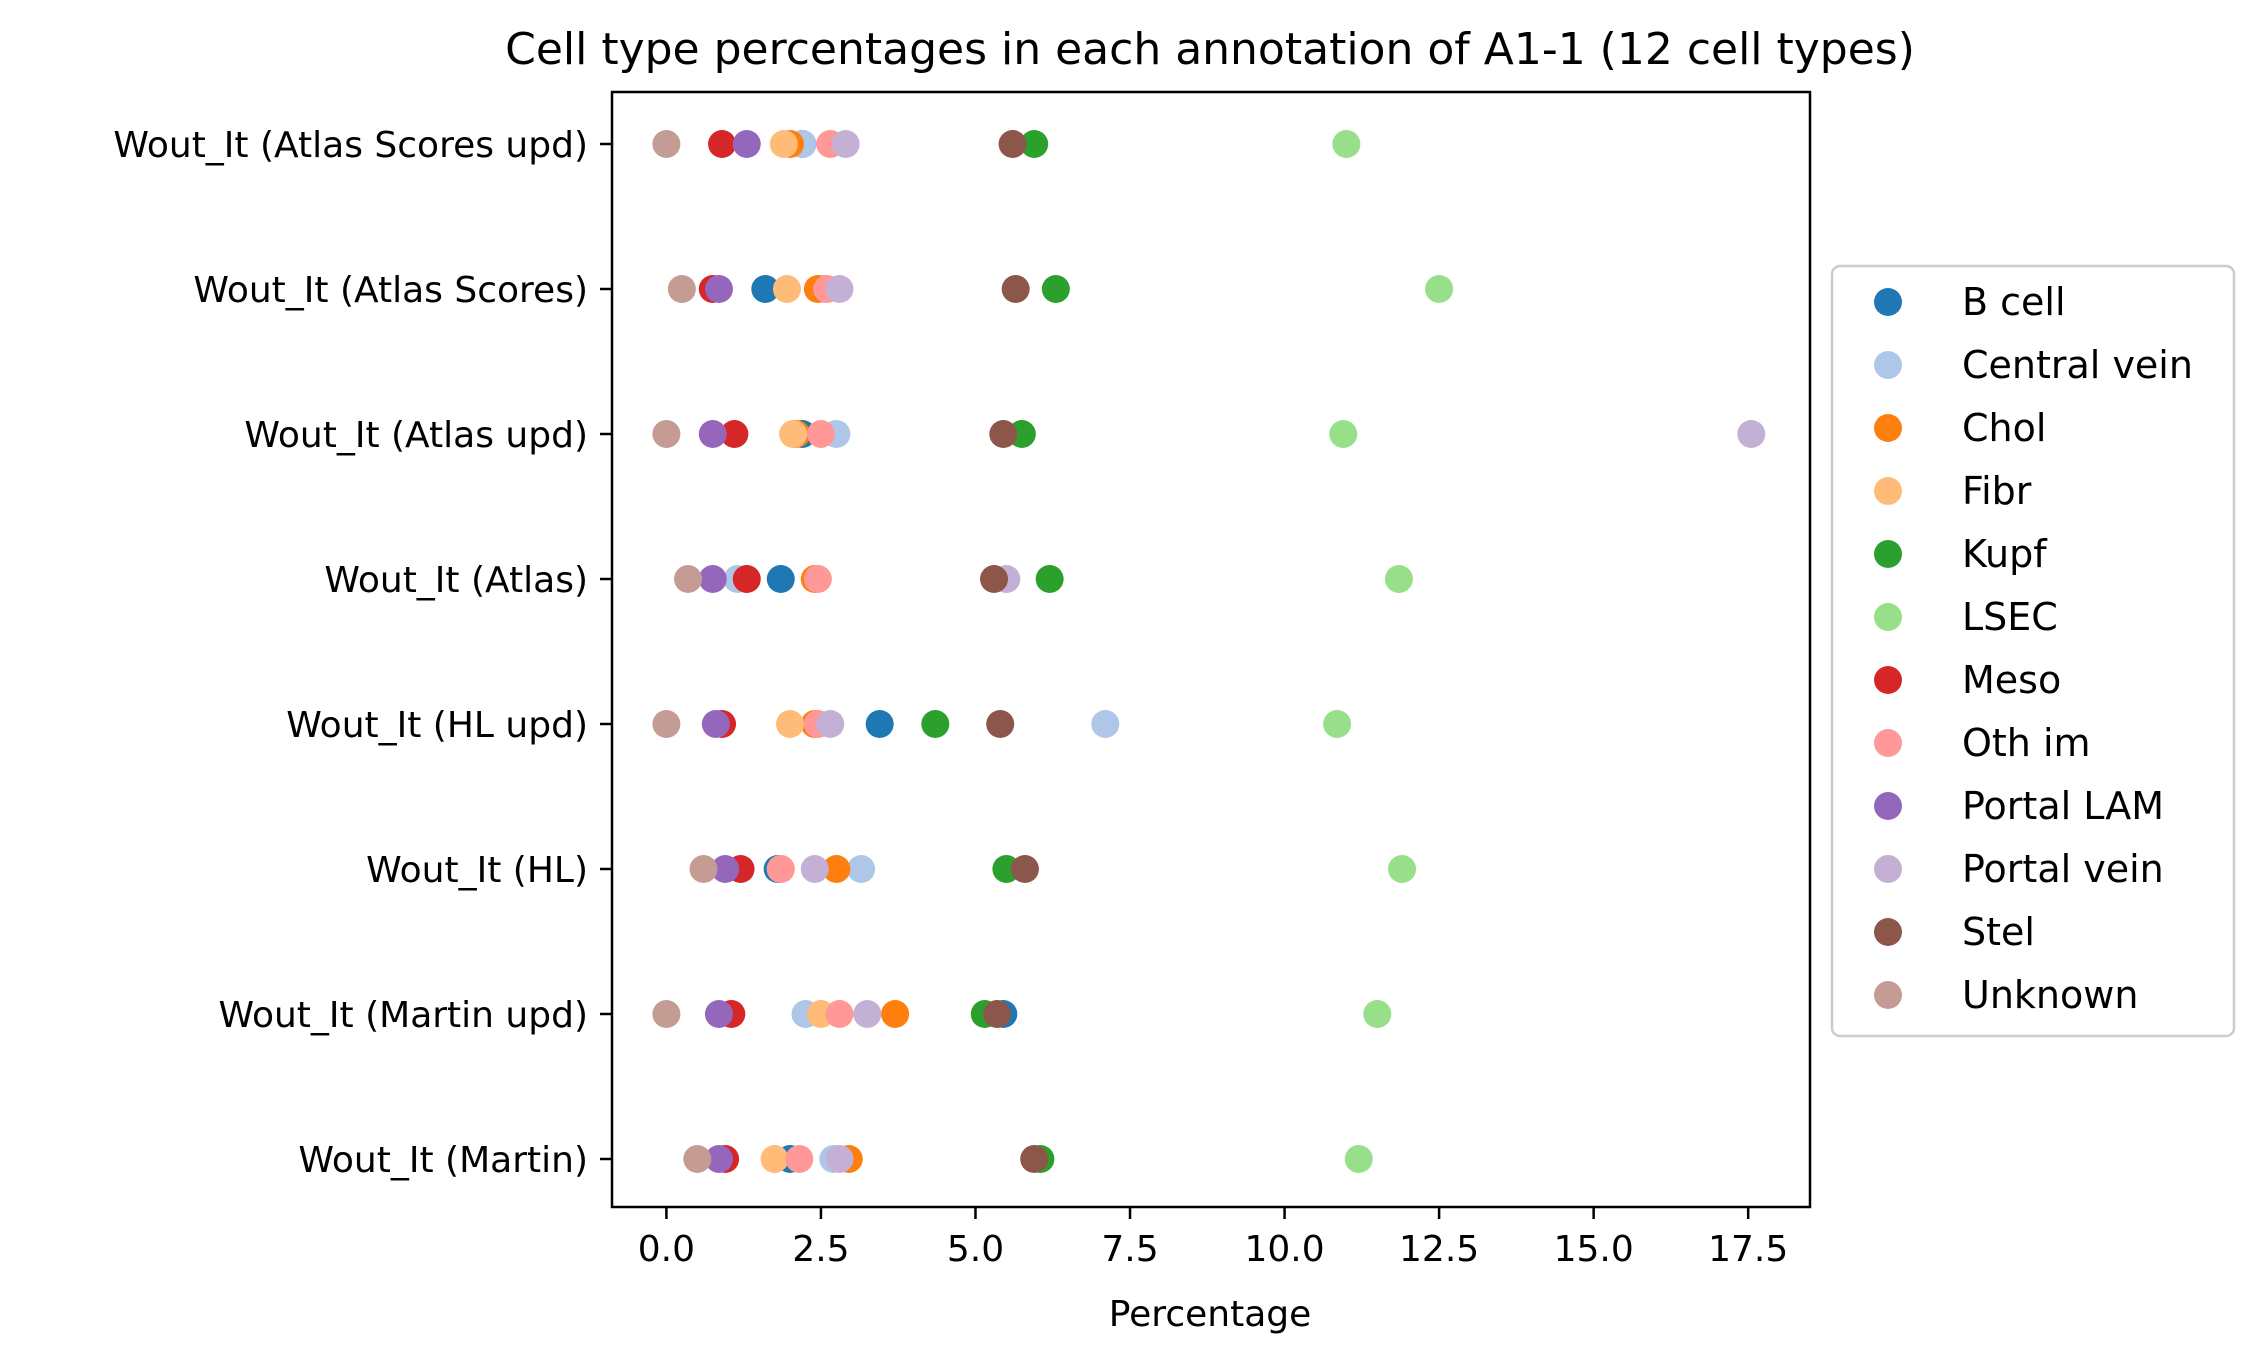 The image size is (2252, 1361). Describe the element at coordinates (1210, 1314) in the screenshot. I see `x-axis-label: Percentage` at that location.